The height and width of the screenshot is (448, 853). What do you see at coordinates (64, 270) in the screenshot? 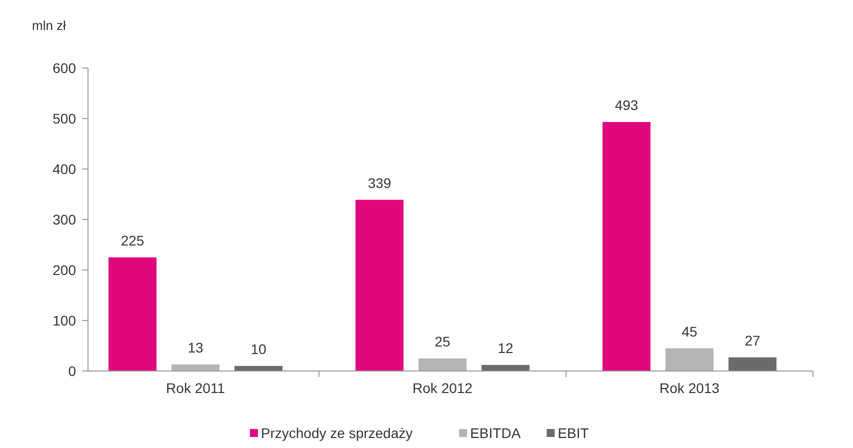
I see `y-tick-label: 200` at bounding box center [64, 270].